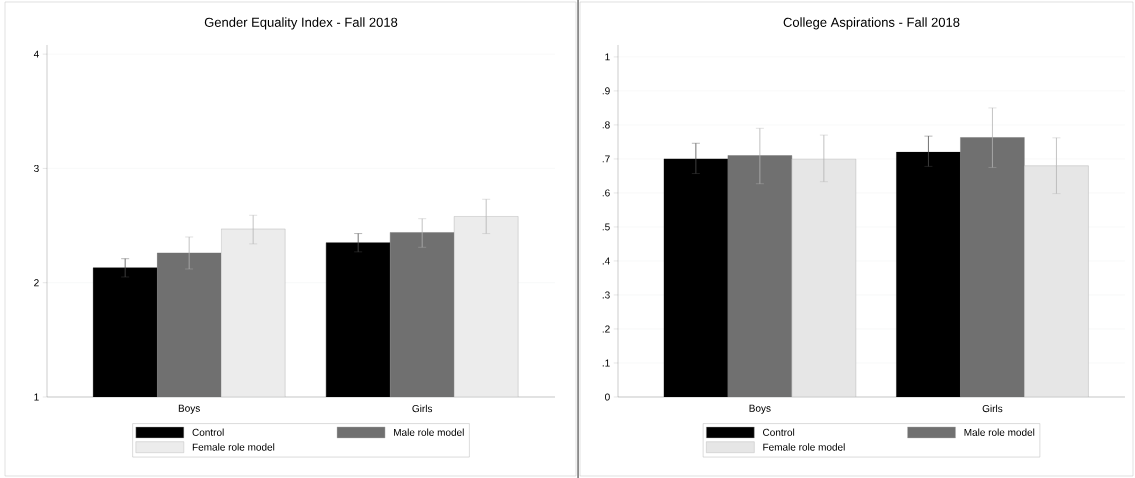  What do you see at coordinates (36, 283) in the screenshot?
I see `y-tick-label: 2` at bounding box center [36, 283].